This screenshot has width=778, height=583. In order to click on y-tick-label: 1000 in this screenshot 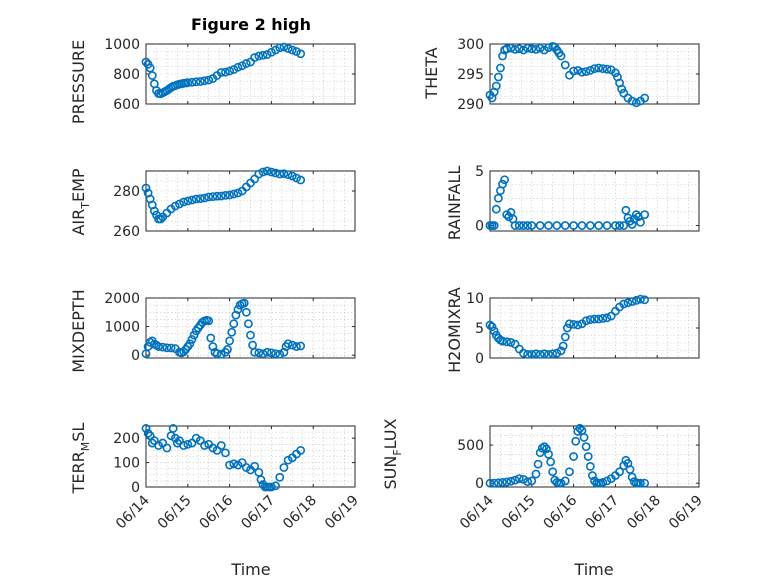, I will do `click(122, 45)`.